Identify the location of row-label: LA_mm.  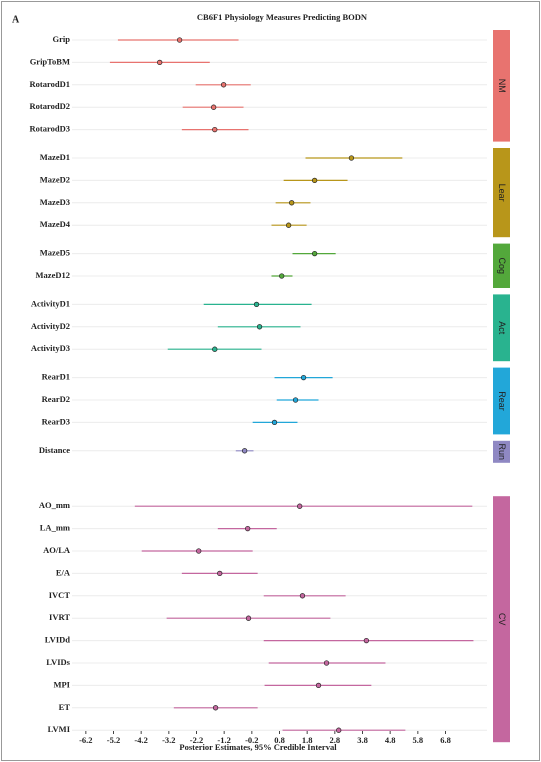
(55, 528).